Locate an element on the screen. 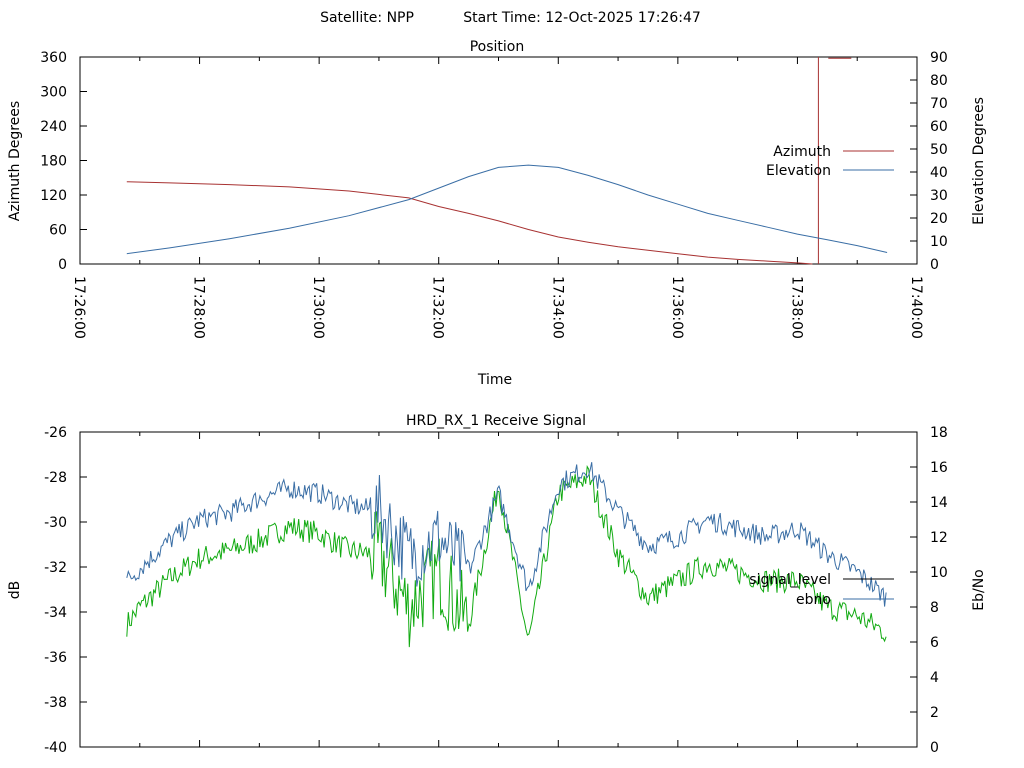  legend-label-elevation: Elevation is located at coordinates (798, 171).